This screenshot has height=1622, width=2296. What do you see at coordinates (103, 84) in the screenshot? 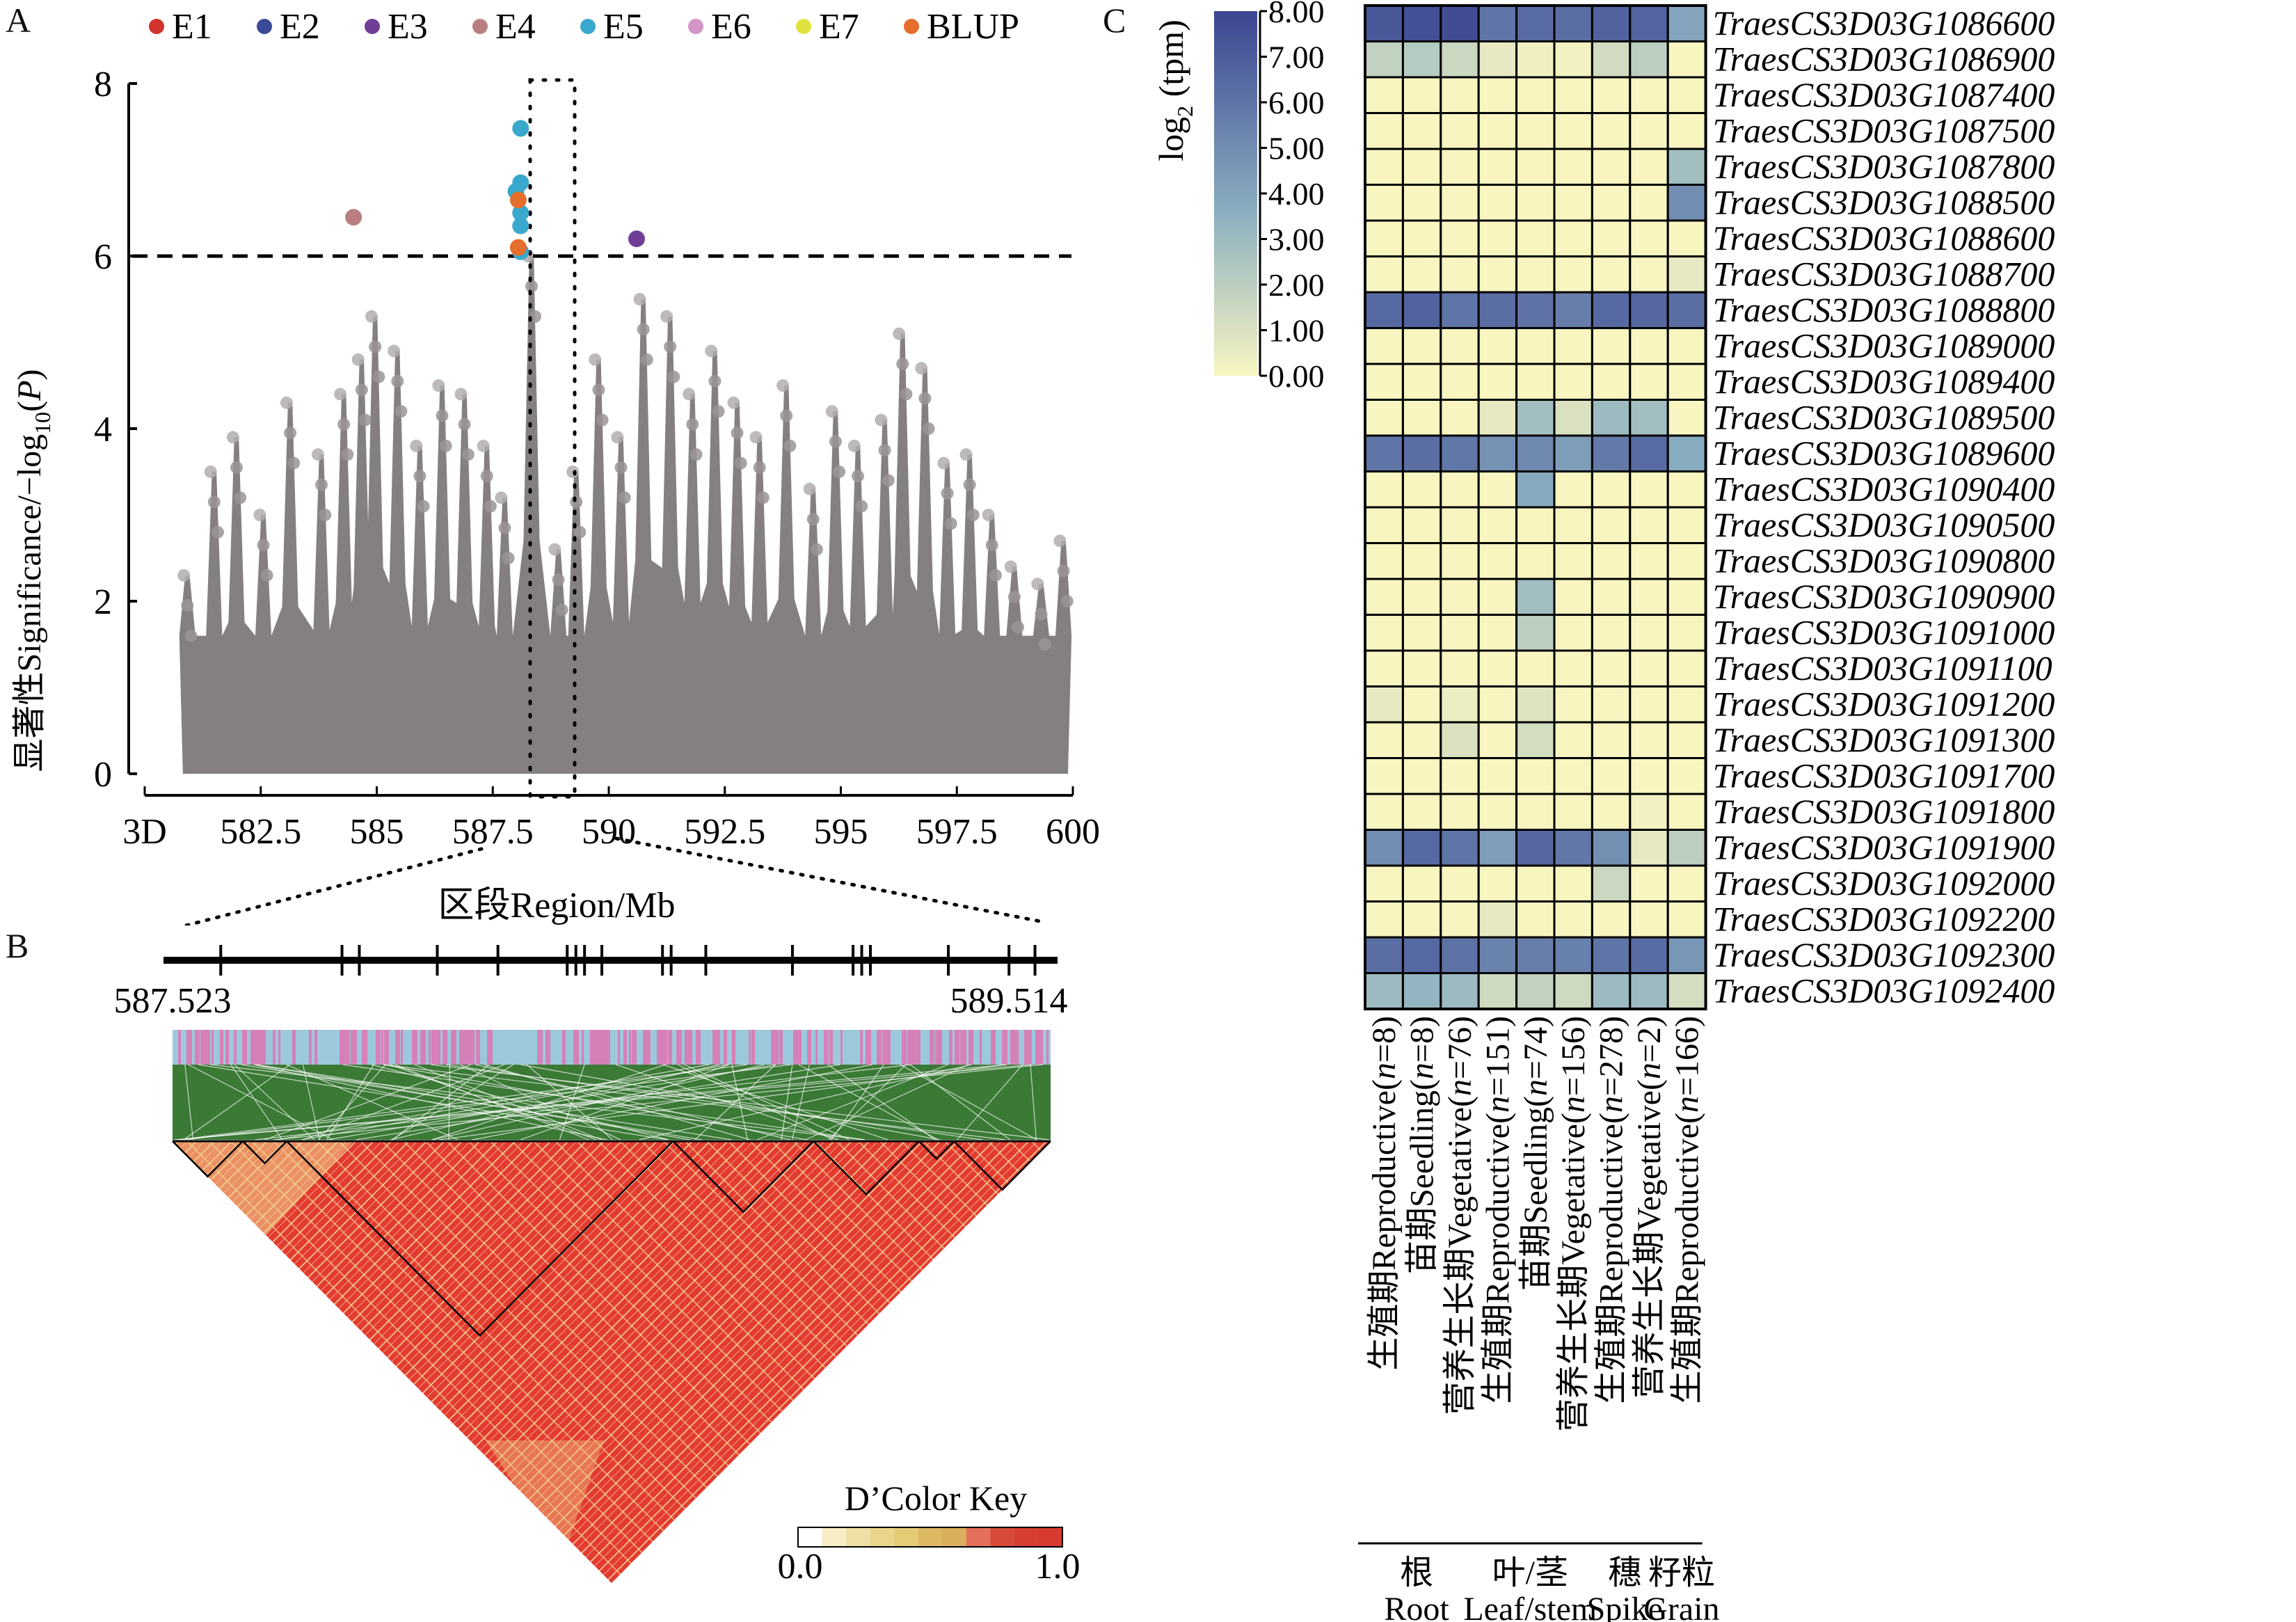
I see `y-tick-label: 8` at bounding box center [103, 84].